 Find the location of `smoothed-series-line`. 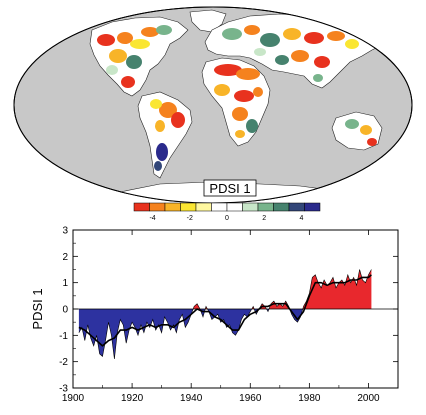

smoothed-series-line is located at coordinates (225, 310).